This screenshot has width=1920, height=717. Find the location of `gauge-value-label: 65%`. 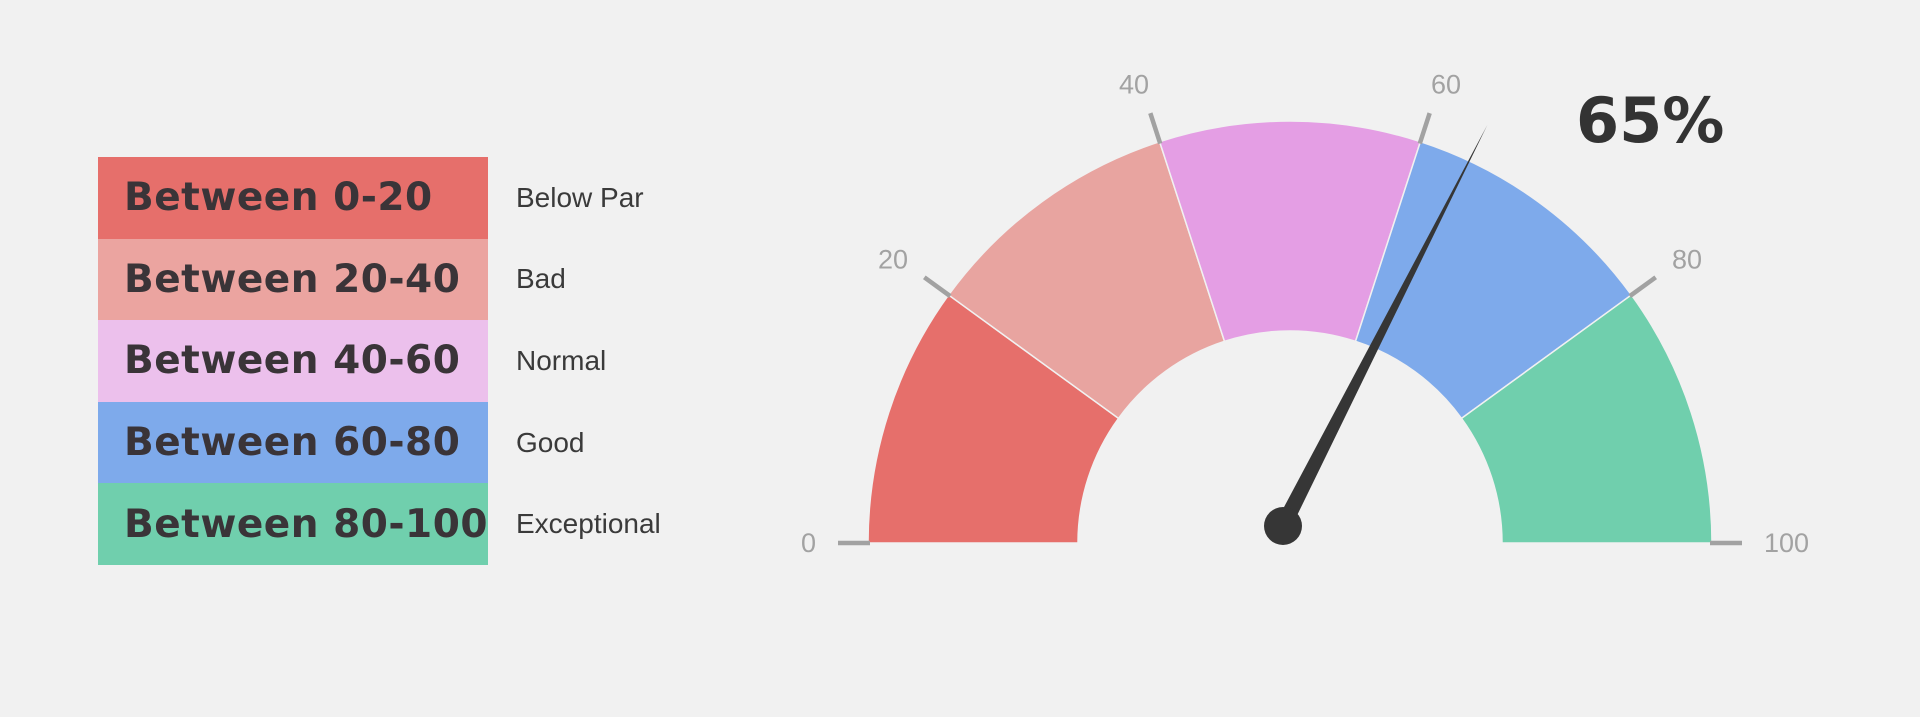

gauge-value-label: 65% is located at coordinates (1650, 120).